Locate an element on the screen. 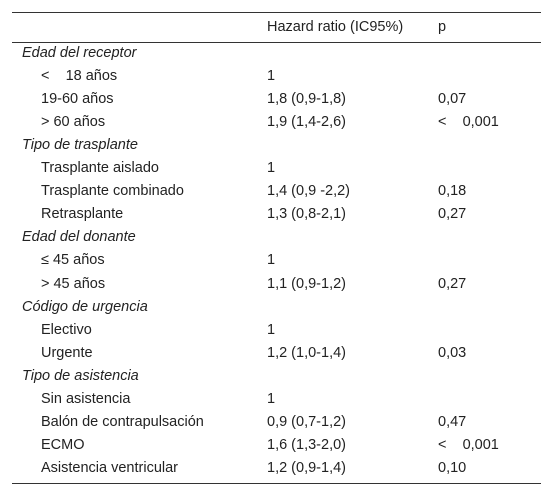 The image size is (553, 497). row-label: > 60 años is located at coordinates (73, 122).